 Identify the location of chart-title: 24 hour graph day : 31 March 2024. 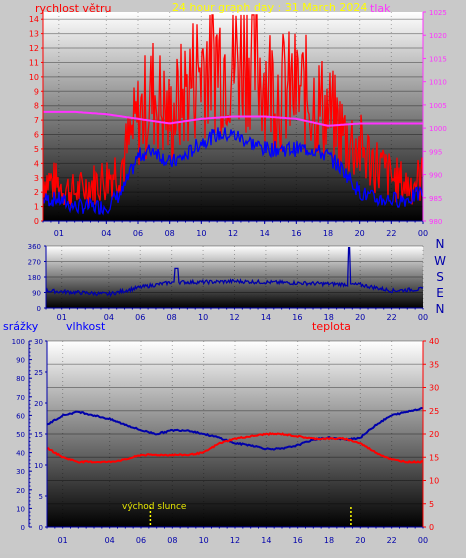
(269, 7).